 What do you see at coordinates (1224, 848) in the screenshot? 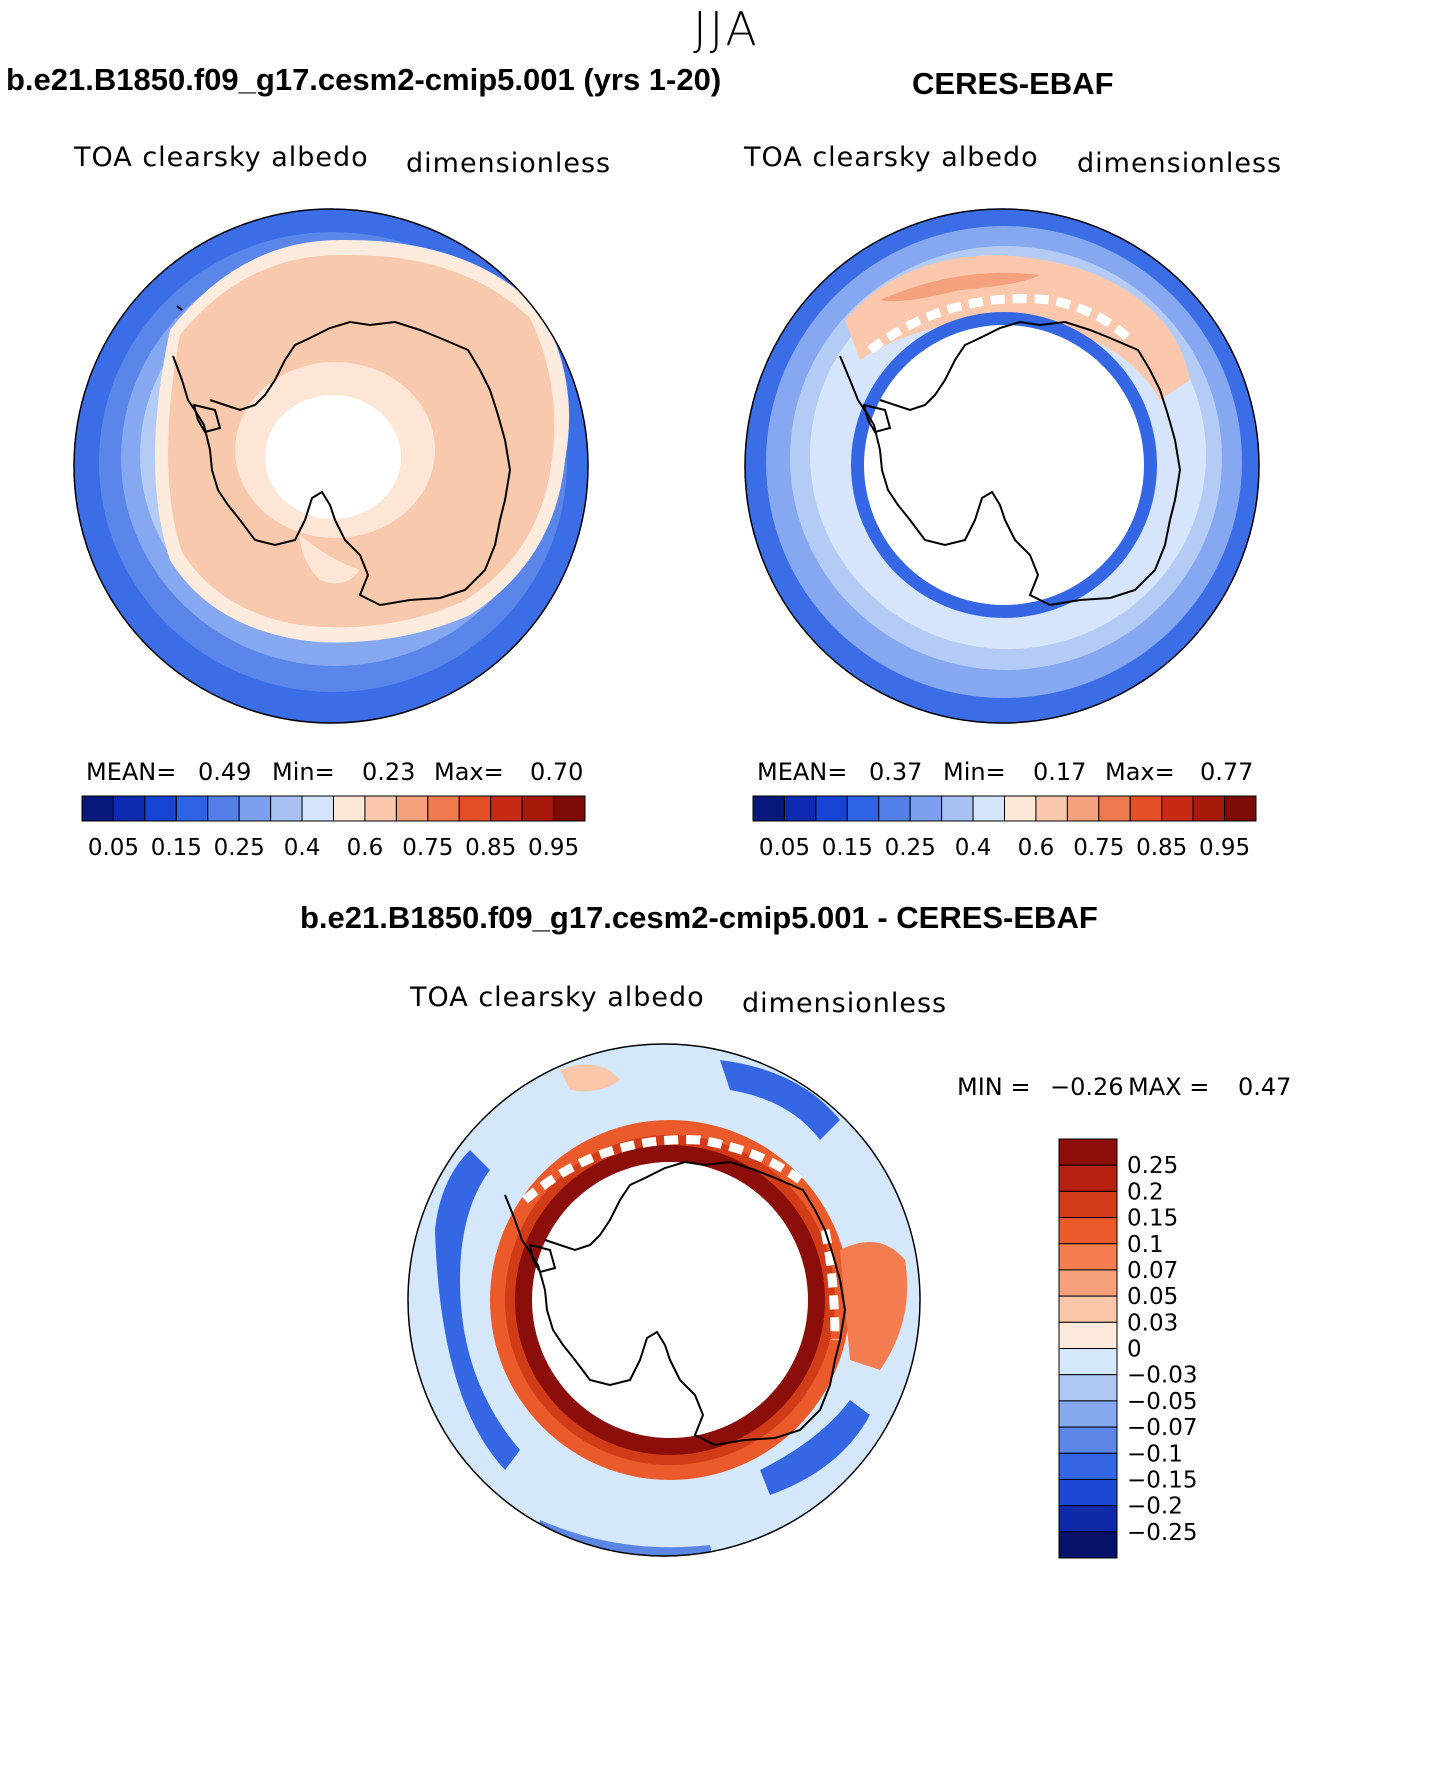
I see `obs-colorbar-label: 0.95` at bounding box center [1224, 848].